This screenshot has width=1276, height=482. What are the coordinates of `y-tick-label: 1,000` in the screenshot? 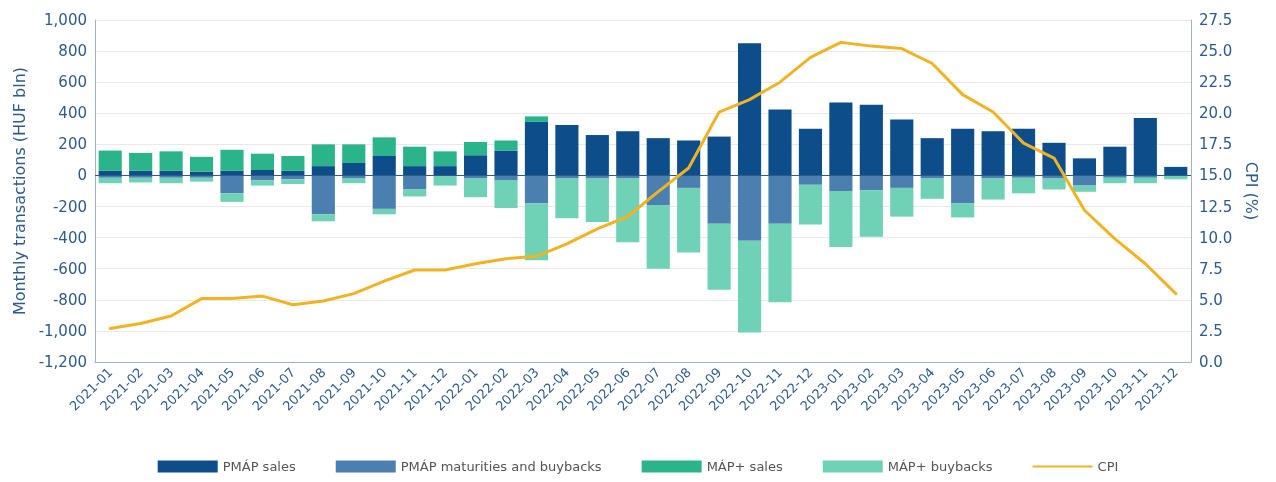 It's located at (65, 20).